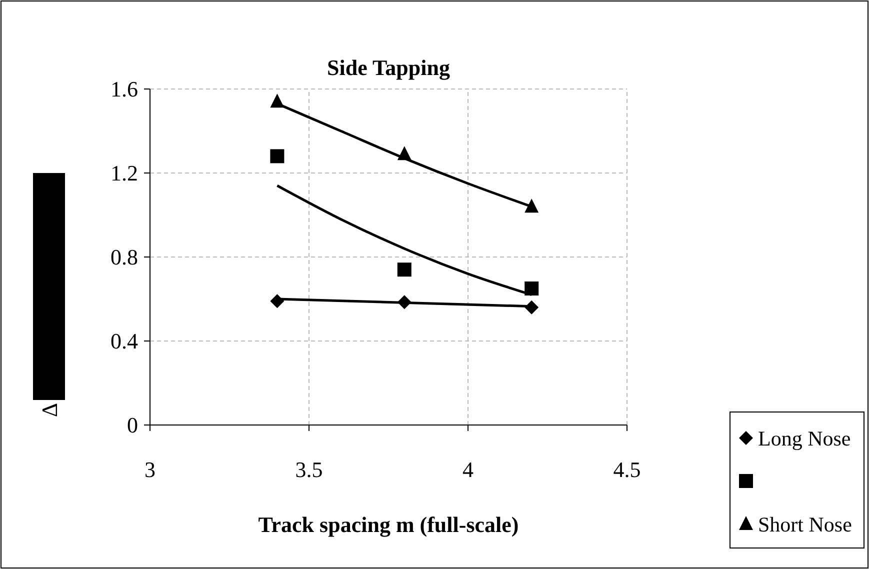 This screenshot has height=569, width=869. Describe the element at coordinates (468, 469) in the screenshot. I see `x-tick-label: 4` at that location.